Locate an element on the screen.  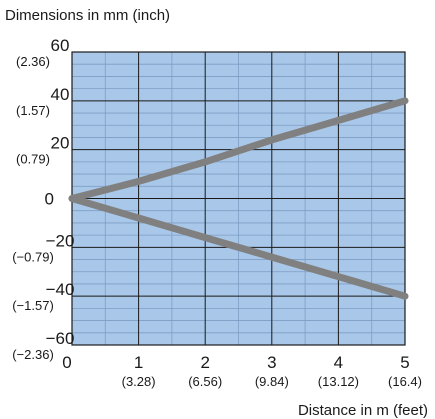
y-tick-label: −20 is located at coordinates (60, 240).